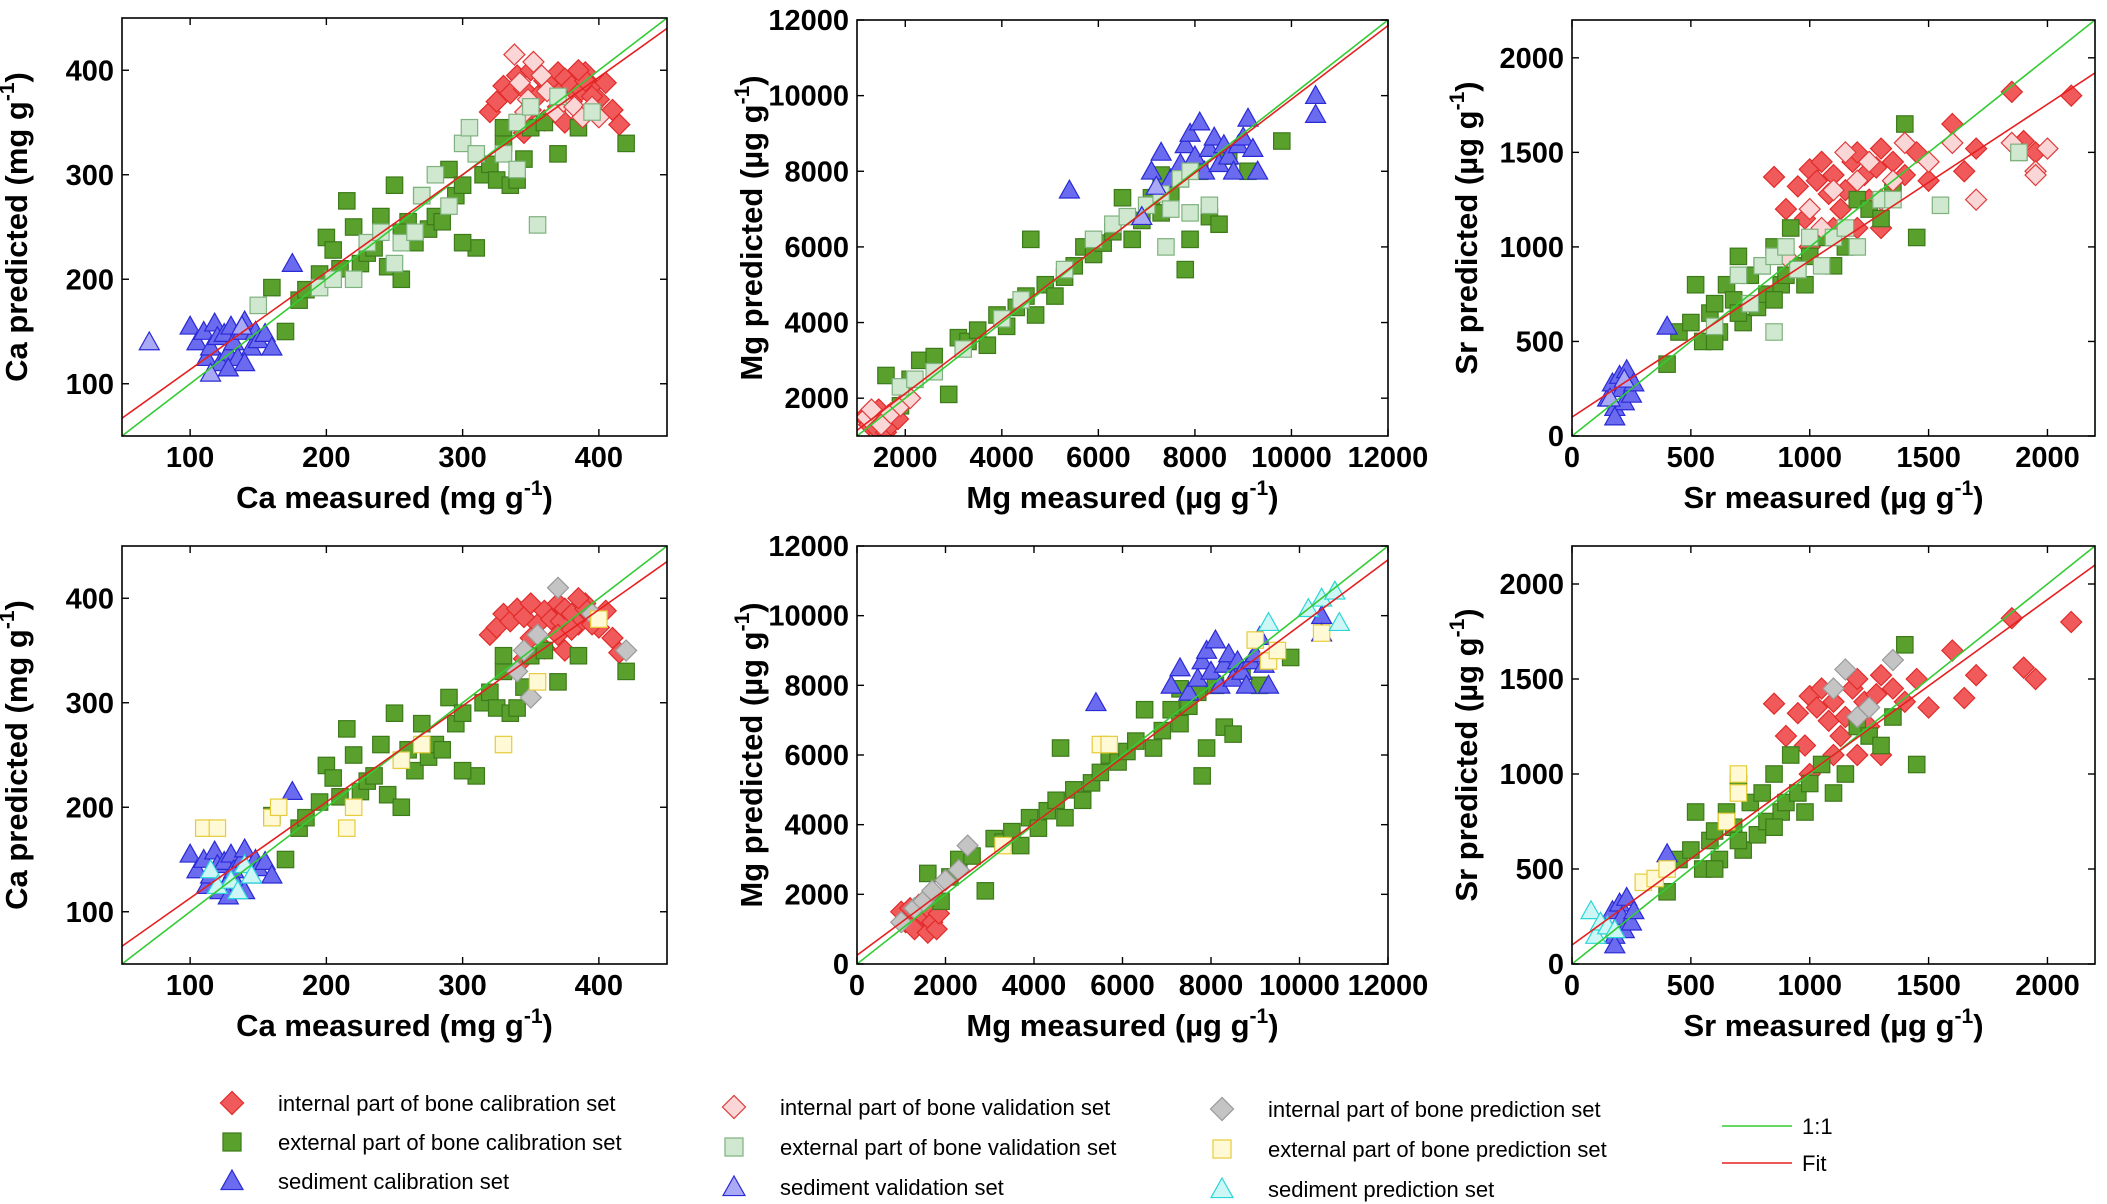 The width and height of the screenshot is (2107, 1204). I want to click on legend-item-sed_pred: sediment prediction set, so click(1351, 1189).